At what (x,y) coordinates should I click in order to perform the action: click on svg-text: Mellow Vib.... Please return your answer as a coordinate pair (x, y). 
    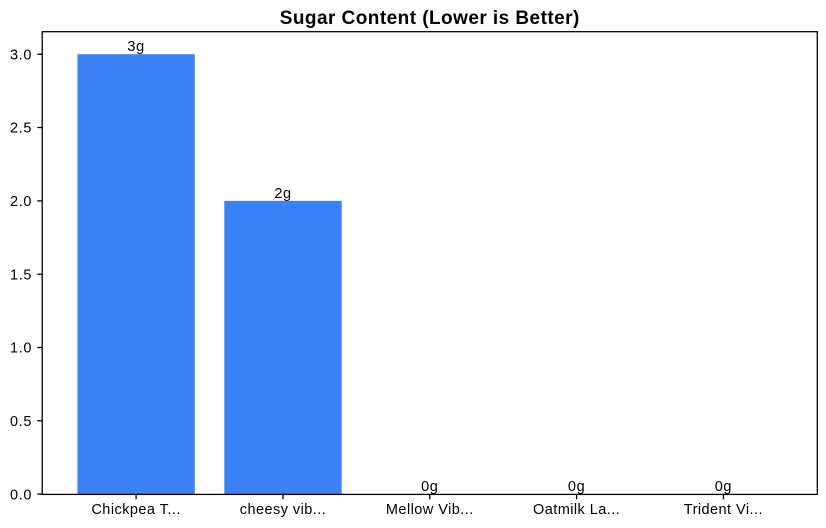
    Looking at the image, I should click on (430, 510).